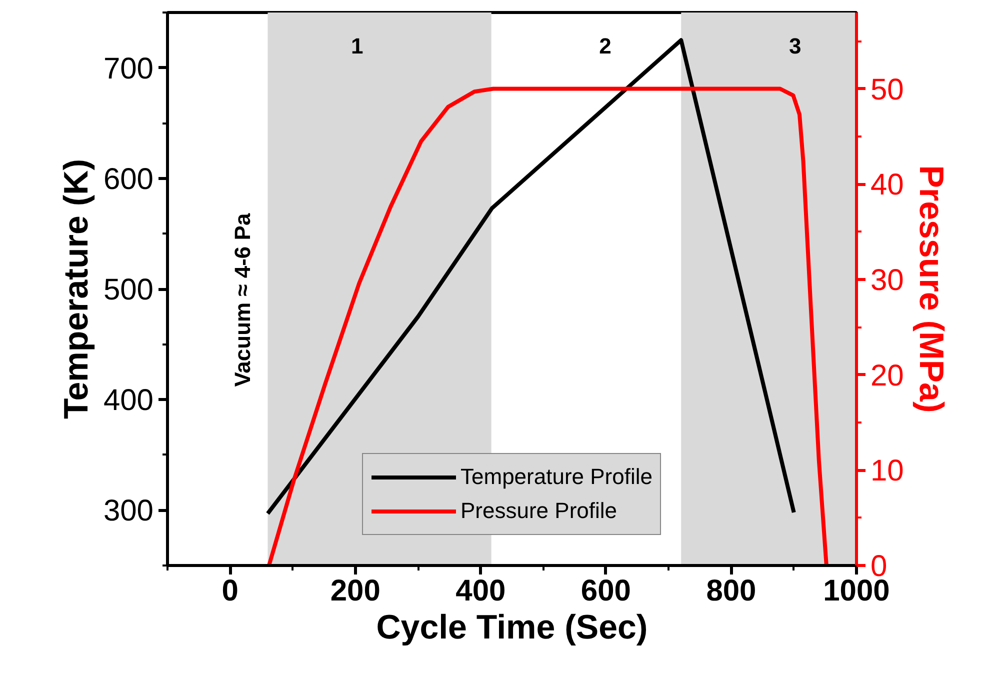 This screenshot has width=988, height=682. I want to click on annotation: 1, so click(357, 46).